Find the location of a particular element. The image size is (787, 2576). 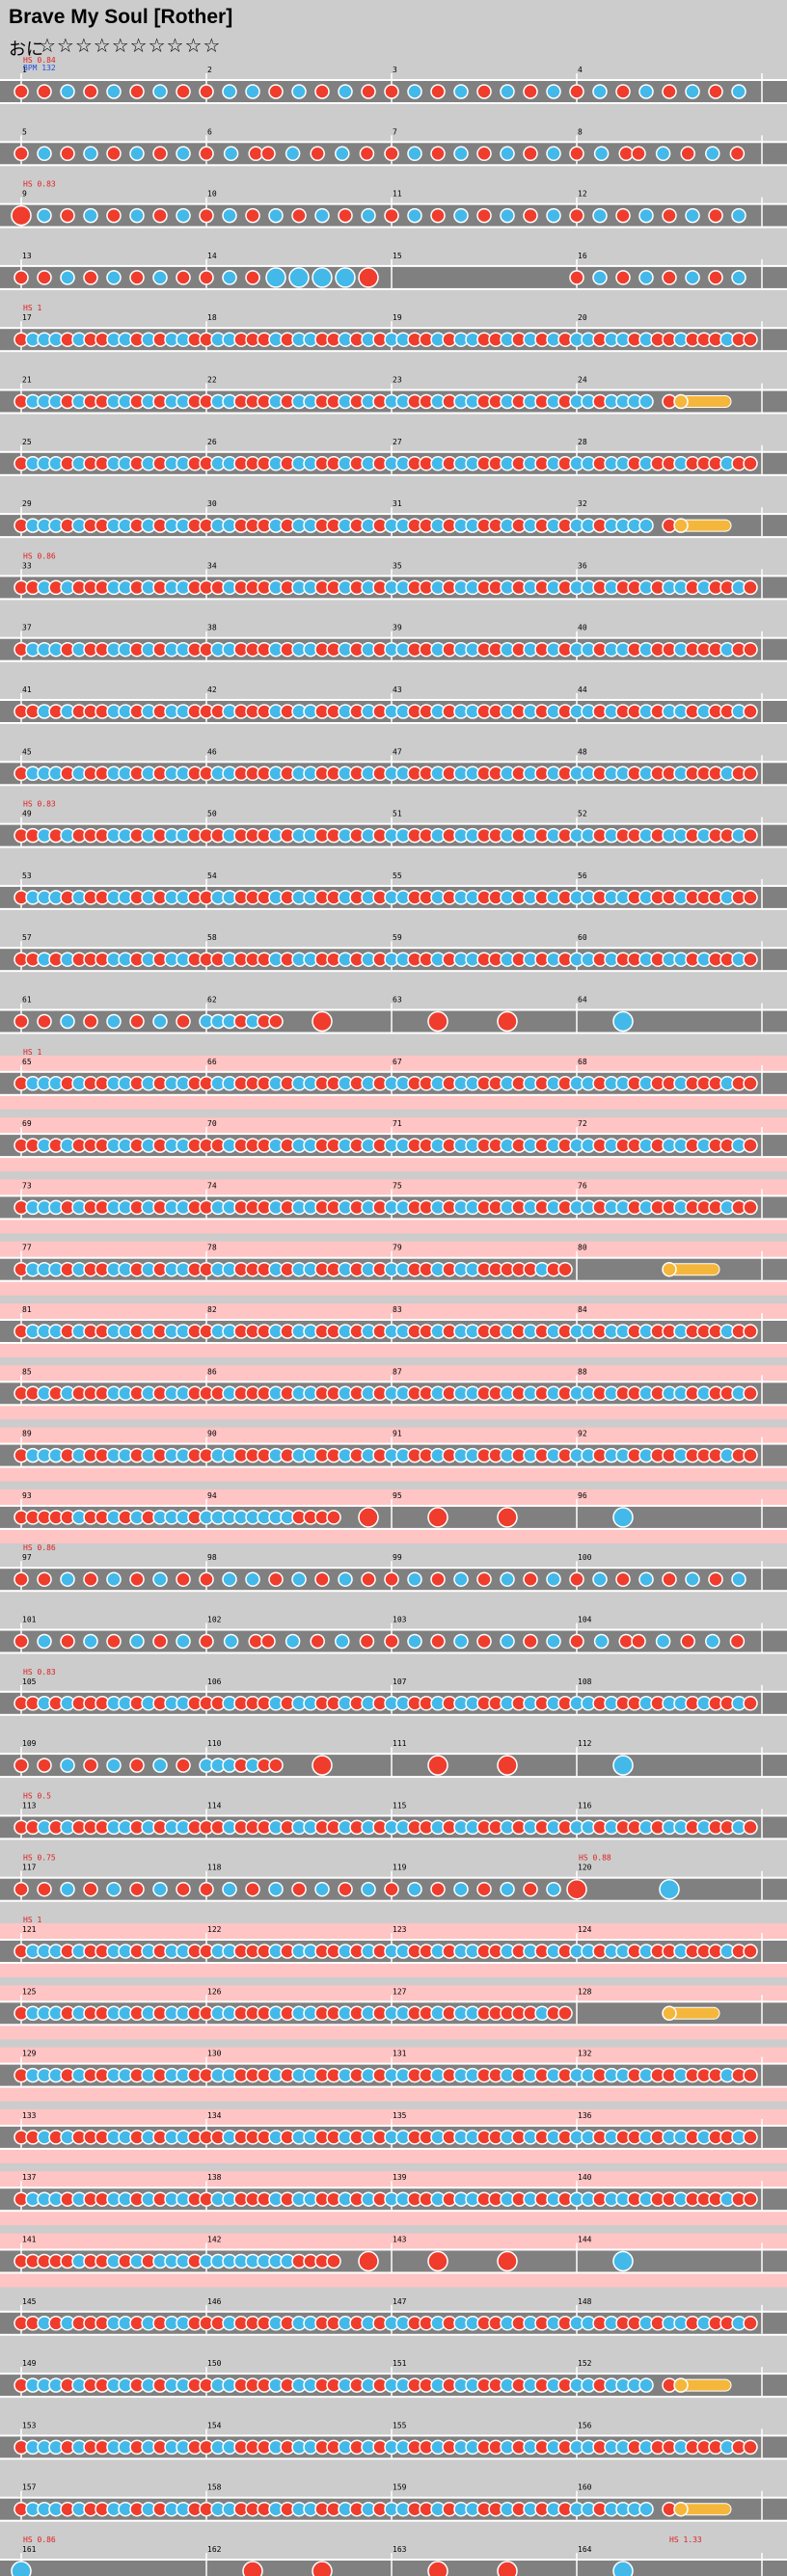

measure-number: 103 is located at coordinates (400, 1620).